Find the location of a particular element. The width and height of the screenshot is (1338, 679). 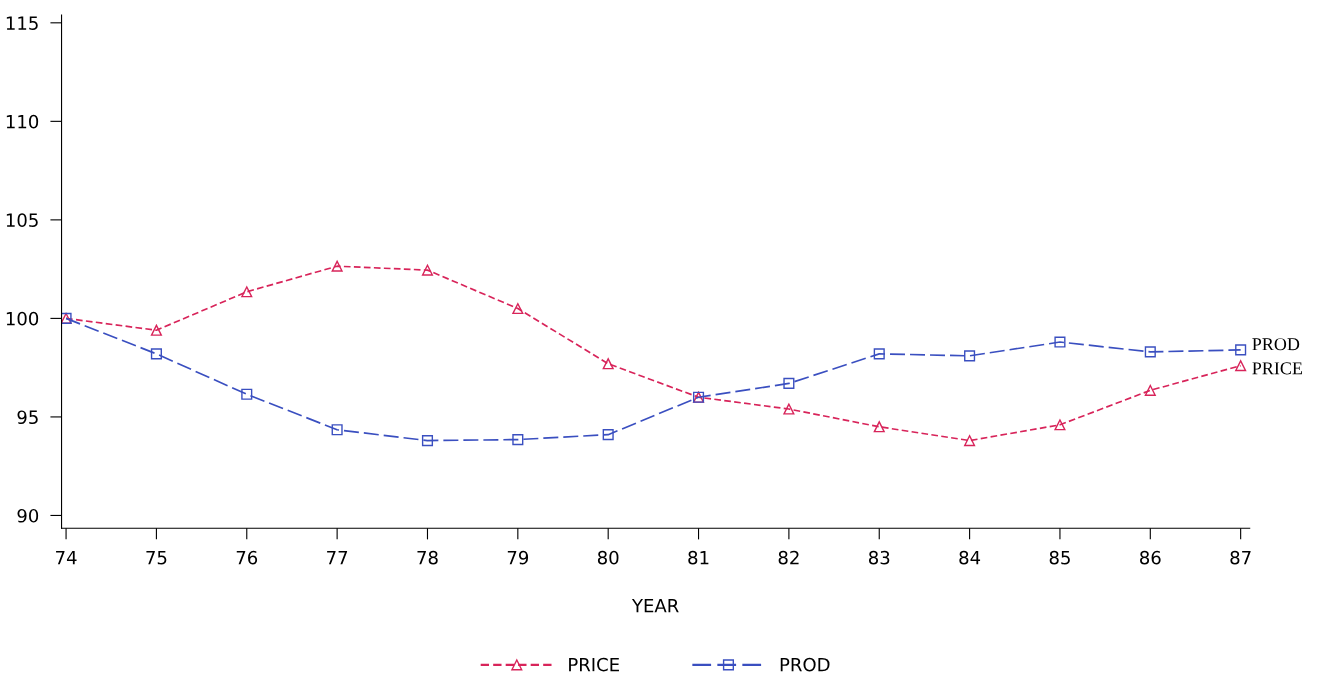

x-tick-label: 86 is located at coordinates (1150, 557).